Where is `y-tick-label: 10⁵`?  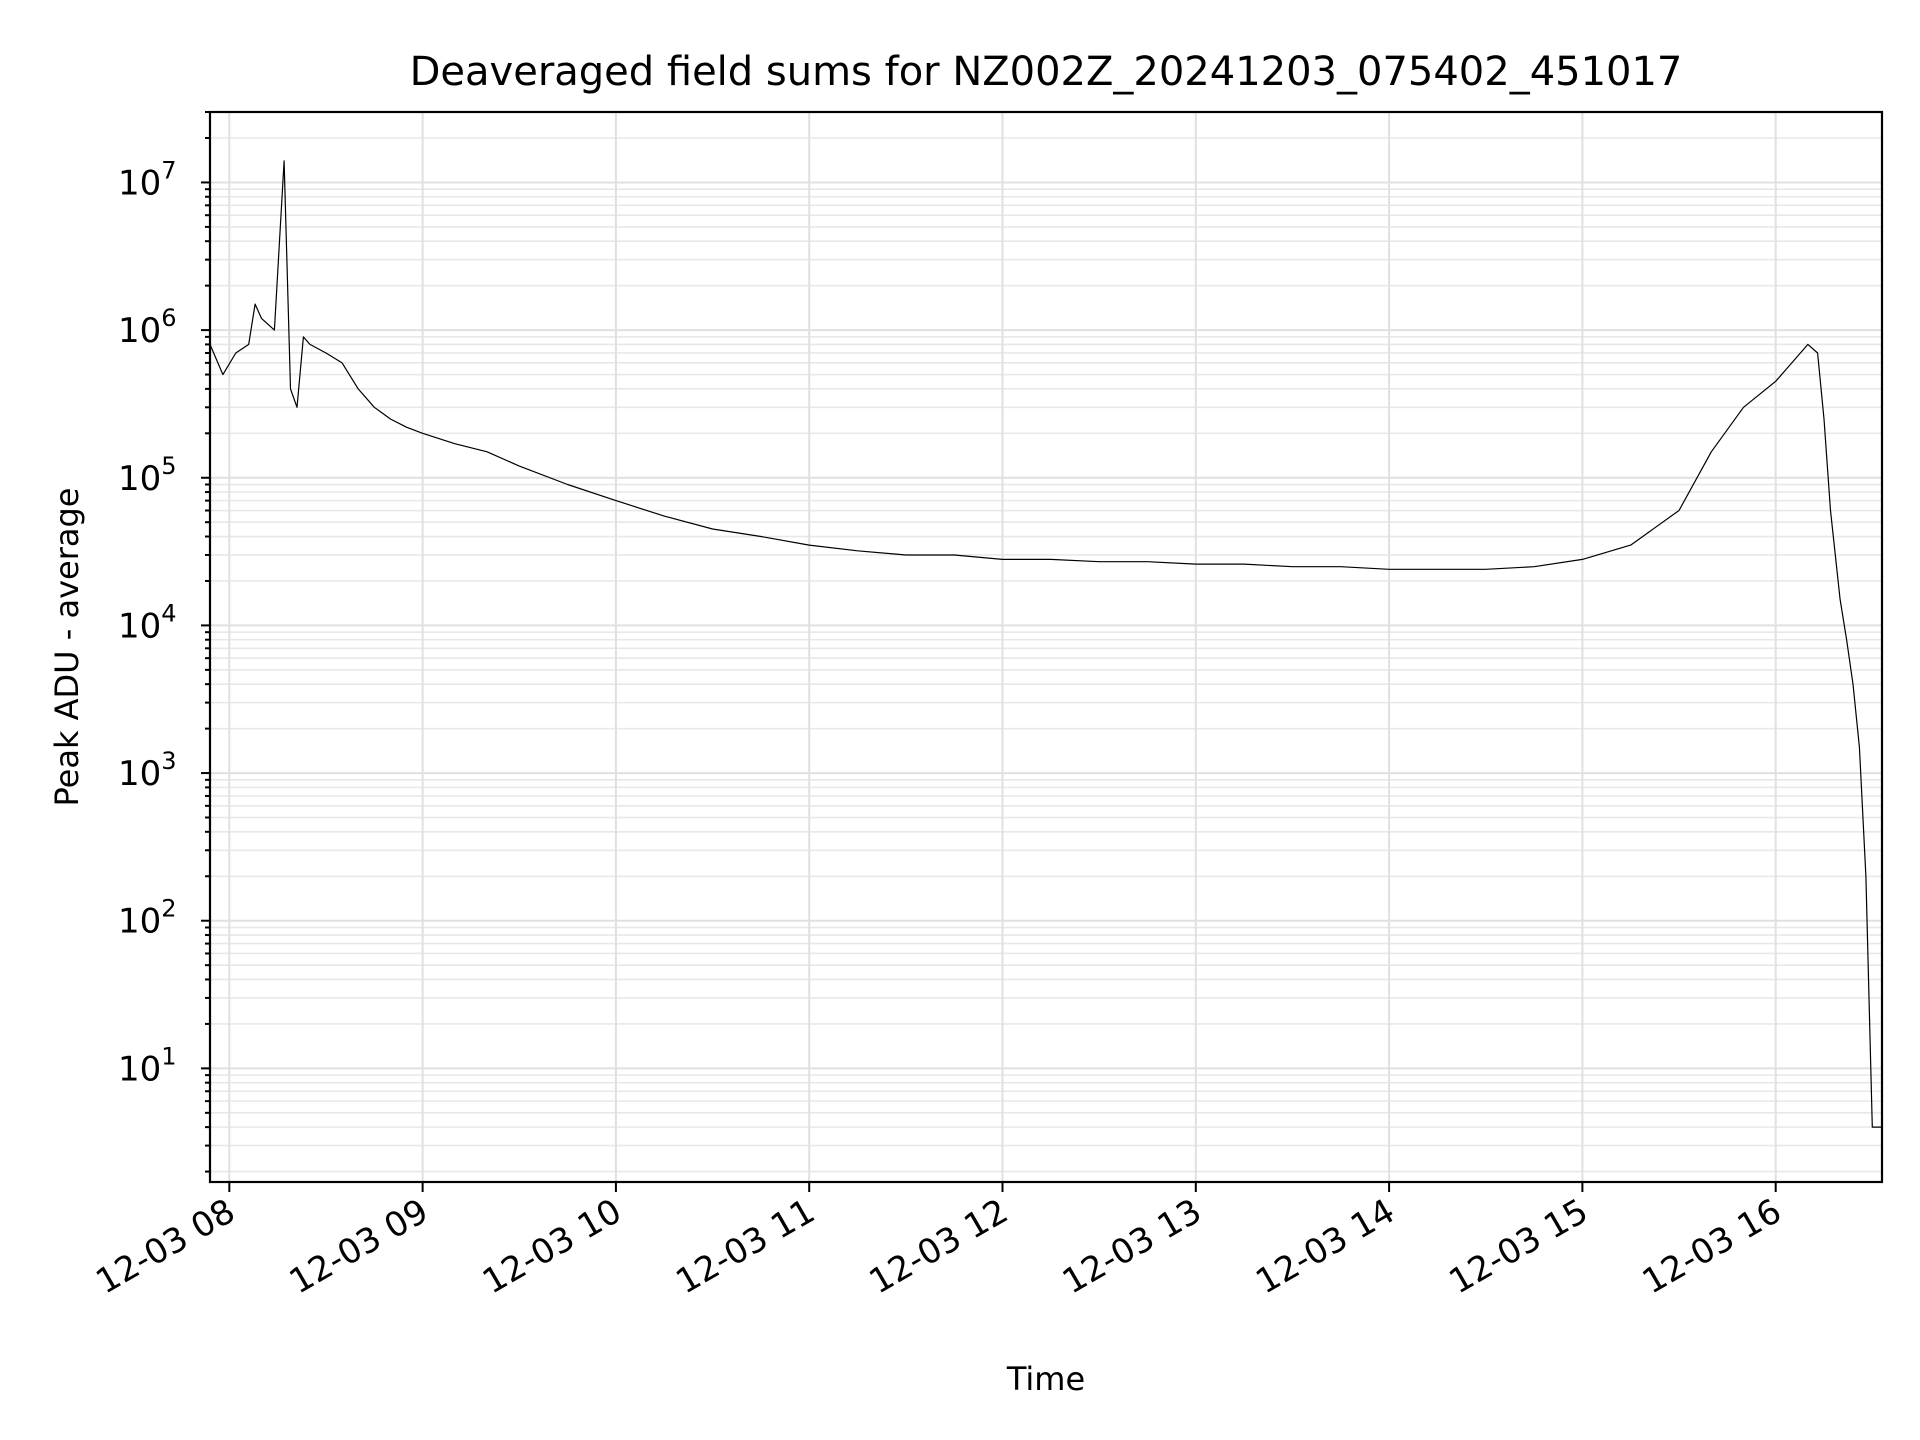 y-tick-label: 10⁵ is located at coordinates (147, 475).